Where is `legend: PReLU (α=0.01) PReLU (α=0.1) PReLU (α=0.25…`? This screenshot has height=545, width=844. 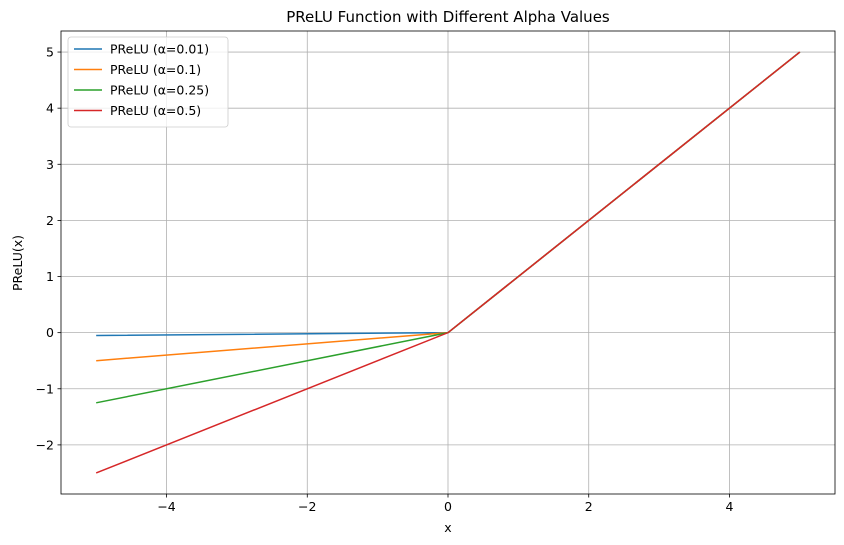 legend: PReLU (α=0.01) PReLU (α=0.1) PReLU (α=0.25… is located at coordinates (148, 82).